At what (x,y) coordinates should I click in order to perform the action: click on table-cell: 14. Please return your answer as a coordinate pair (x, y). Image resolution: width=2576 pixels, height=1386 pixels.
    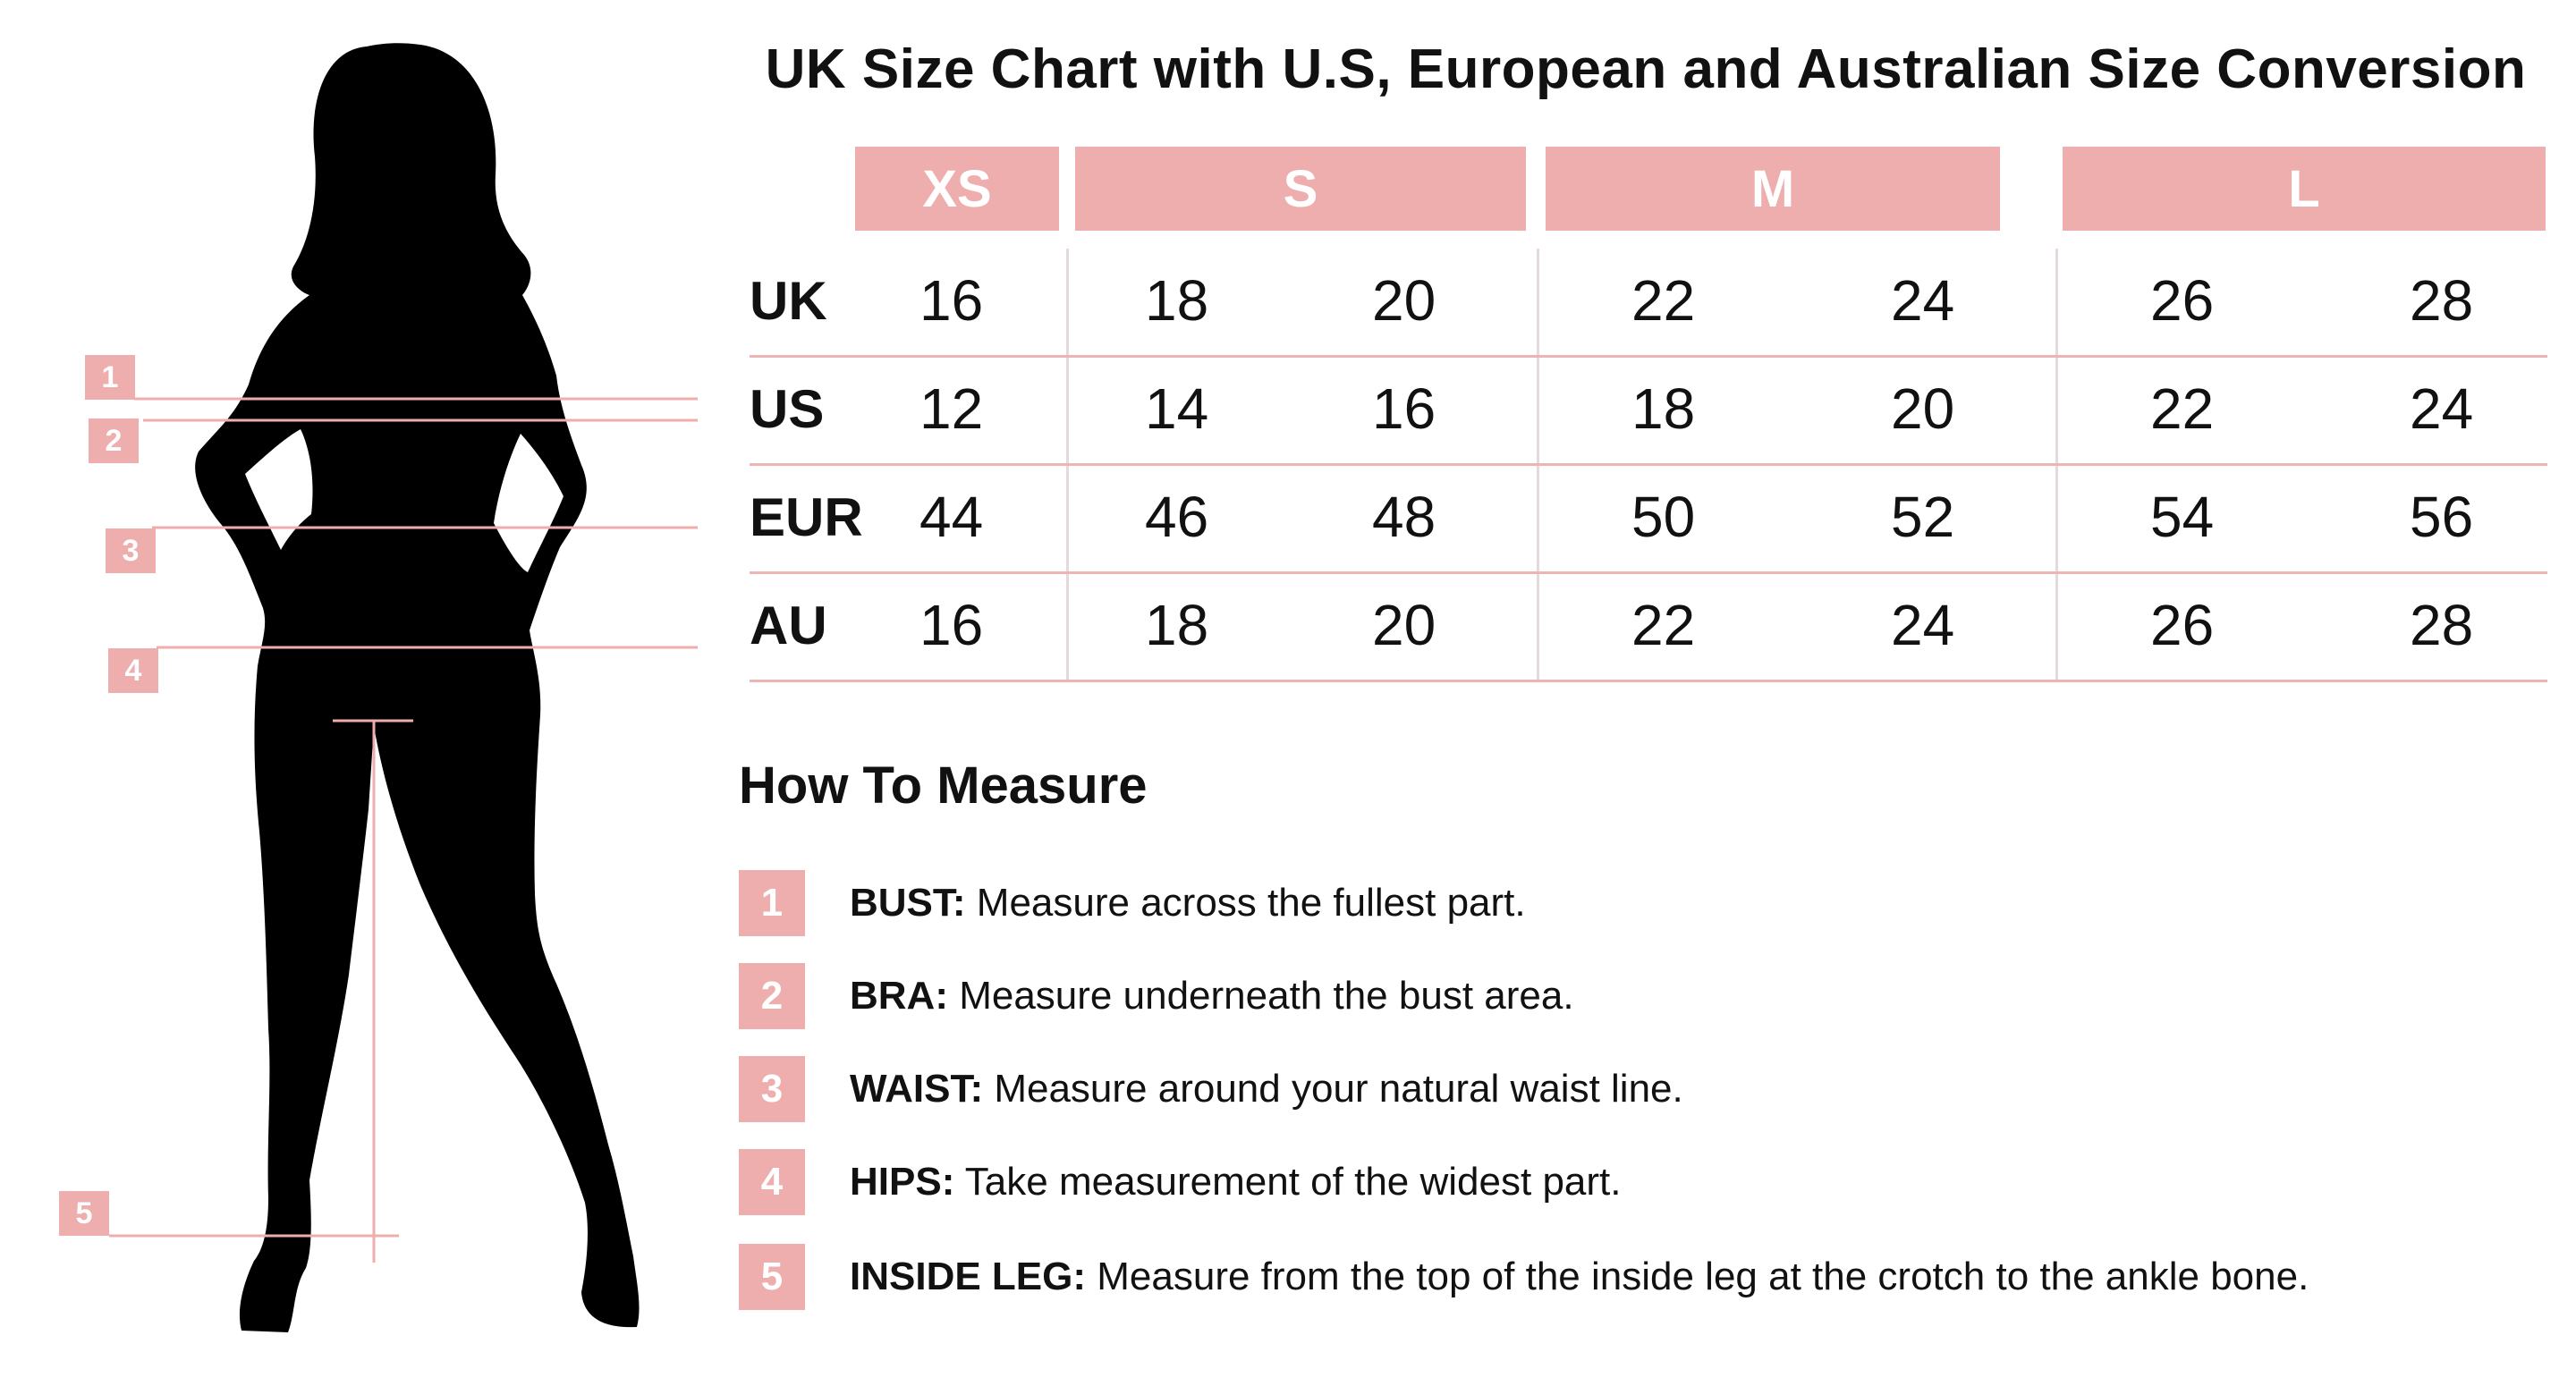
    Looking at the image, I should click on (1177, 408).